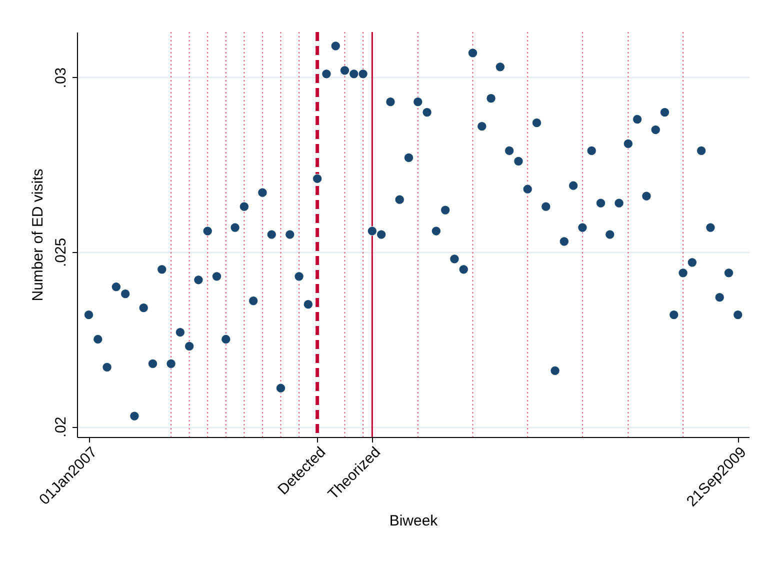 This screenshot has width=764, height=563. What do you see at coordinates (61, 77) in the screenshot?
I see `y-tick-label: .03` at bounding box center [61, 77].